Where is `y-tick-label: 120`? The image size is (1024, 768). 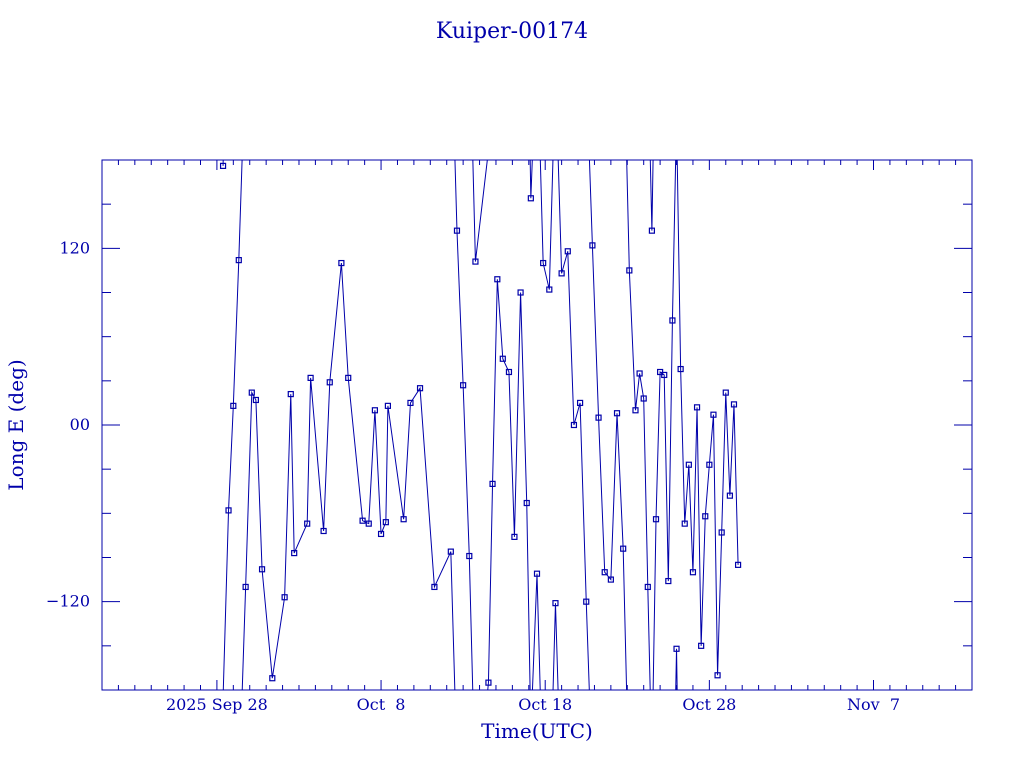
y-tick-label: 120 is located at coordinates (74, 247).